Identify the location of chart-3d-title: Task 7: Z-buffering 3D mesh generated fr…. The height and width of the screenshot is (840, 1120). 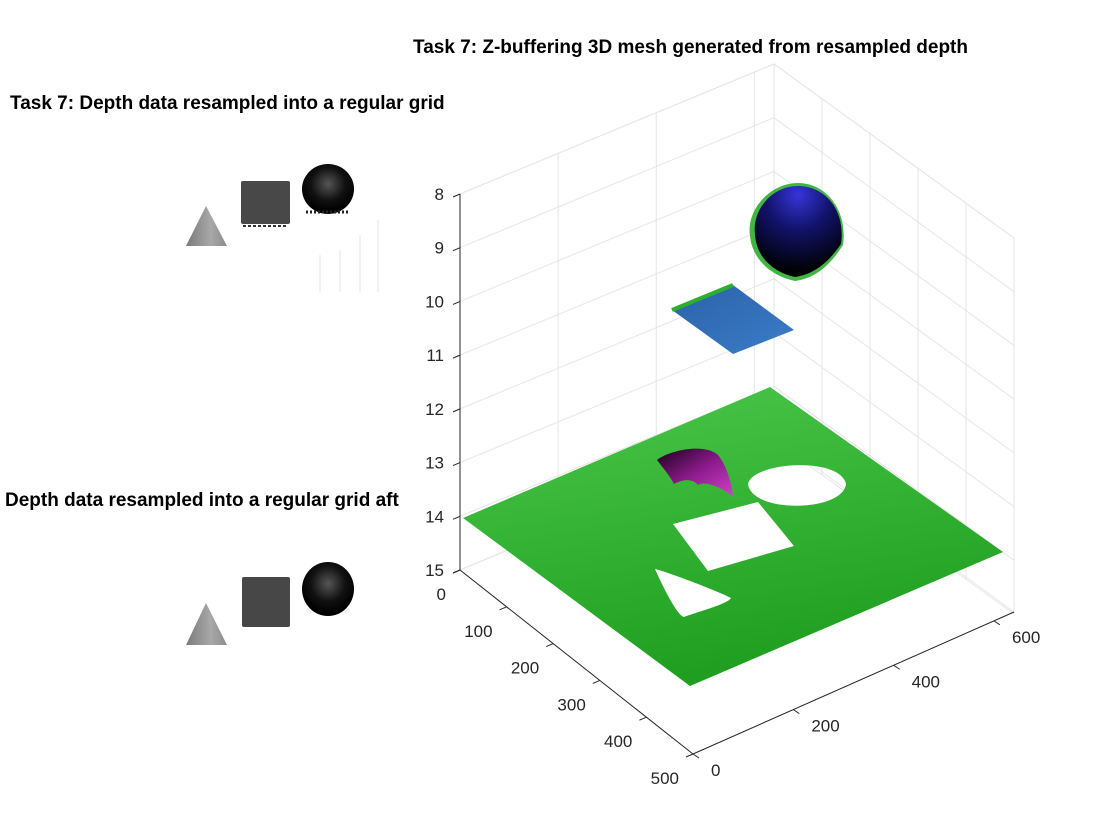
(690, 47).